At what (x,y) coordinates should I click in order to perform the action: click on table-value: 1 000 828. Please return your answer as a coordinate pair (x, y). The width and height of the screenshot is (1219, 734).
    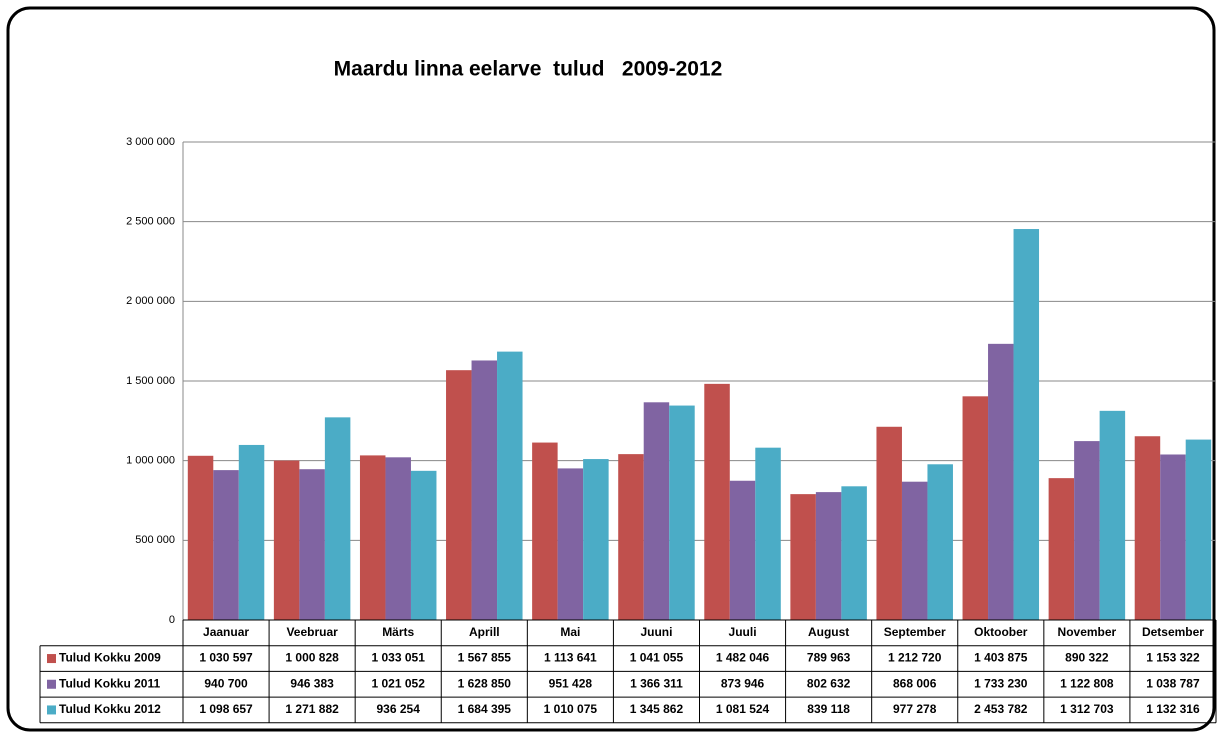
    Looking at the image, I should click on (312, 658).